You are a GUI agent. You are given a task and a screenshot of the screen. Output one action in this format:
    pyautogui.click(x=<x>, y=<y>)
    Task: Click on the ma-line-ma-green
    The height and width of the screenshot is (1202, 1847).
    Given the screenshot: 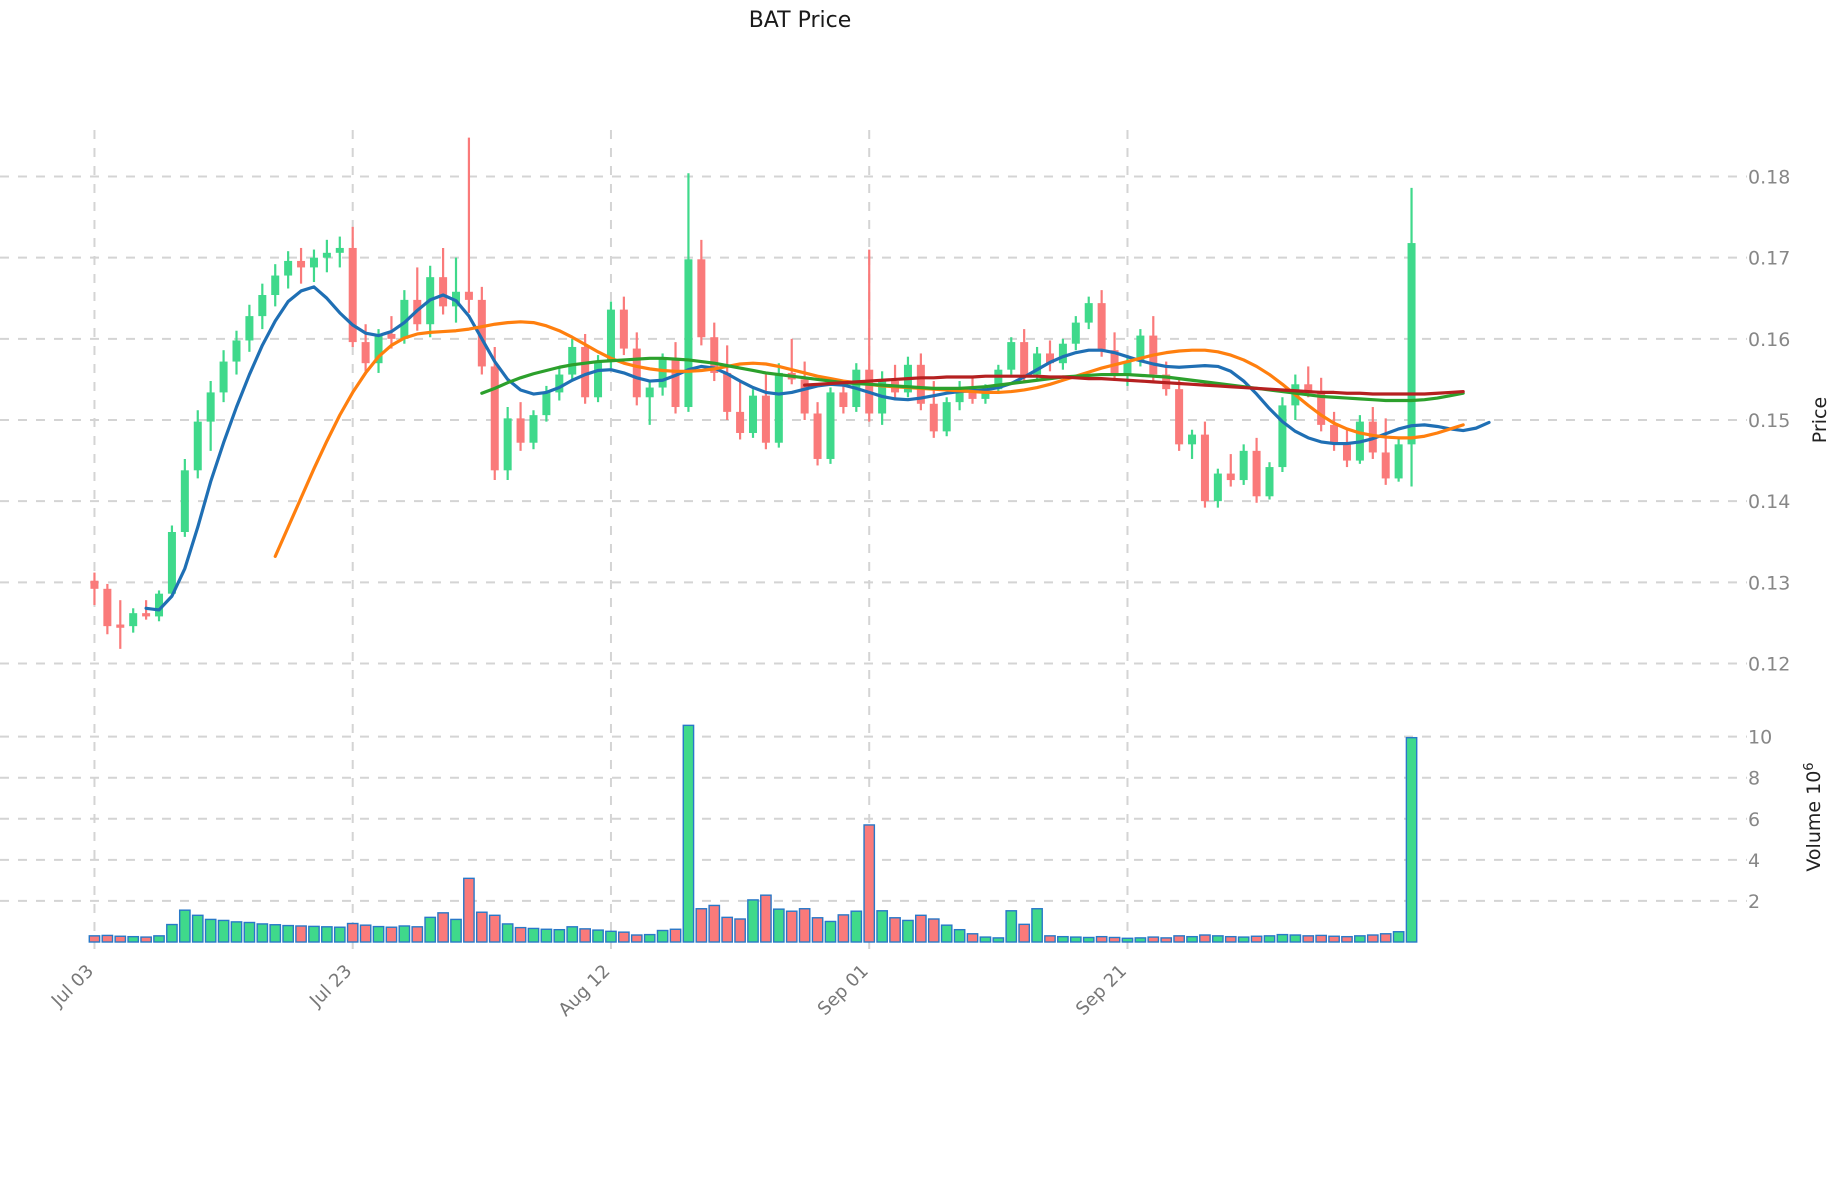 What is the action you would take?
    pyautogui.click(x=972, y=379)
    